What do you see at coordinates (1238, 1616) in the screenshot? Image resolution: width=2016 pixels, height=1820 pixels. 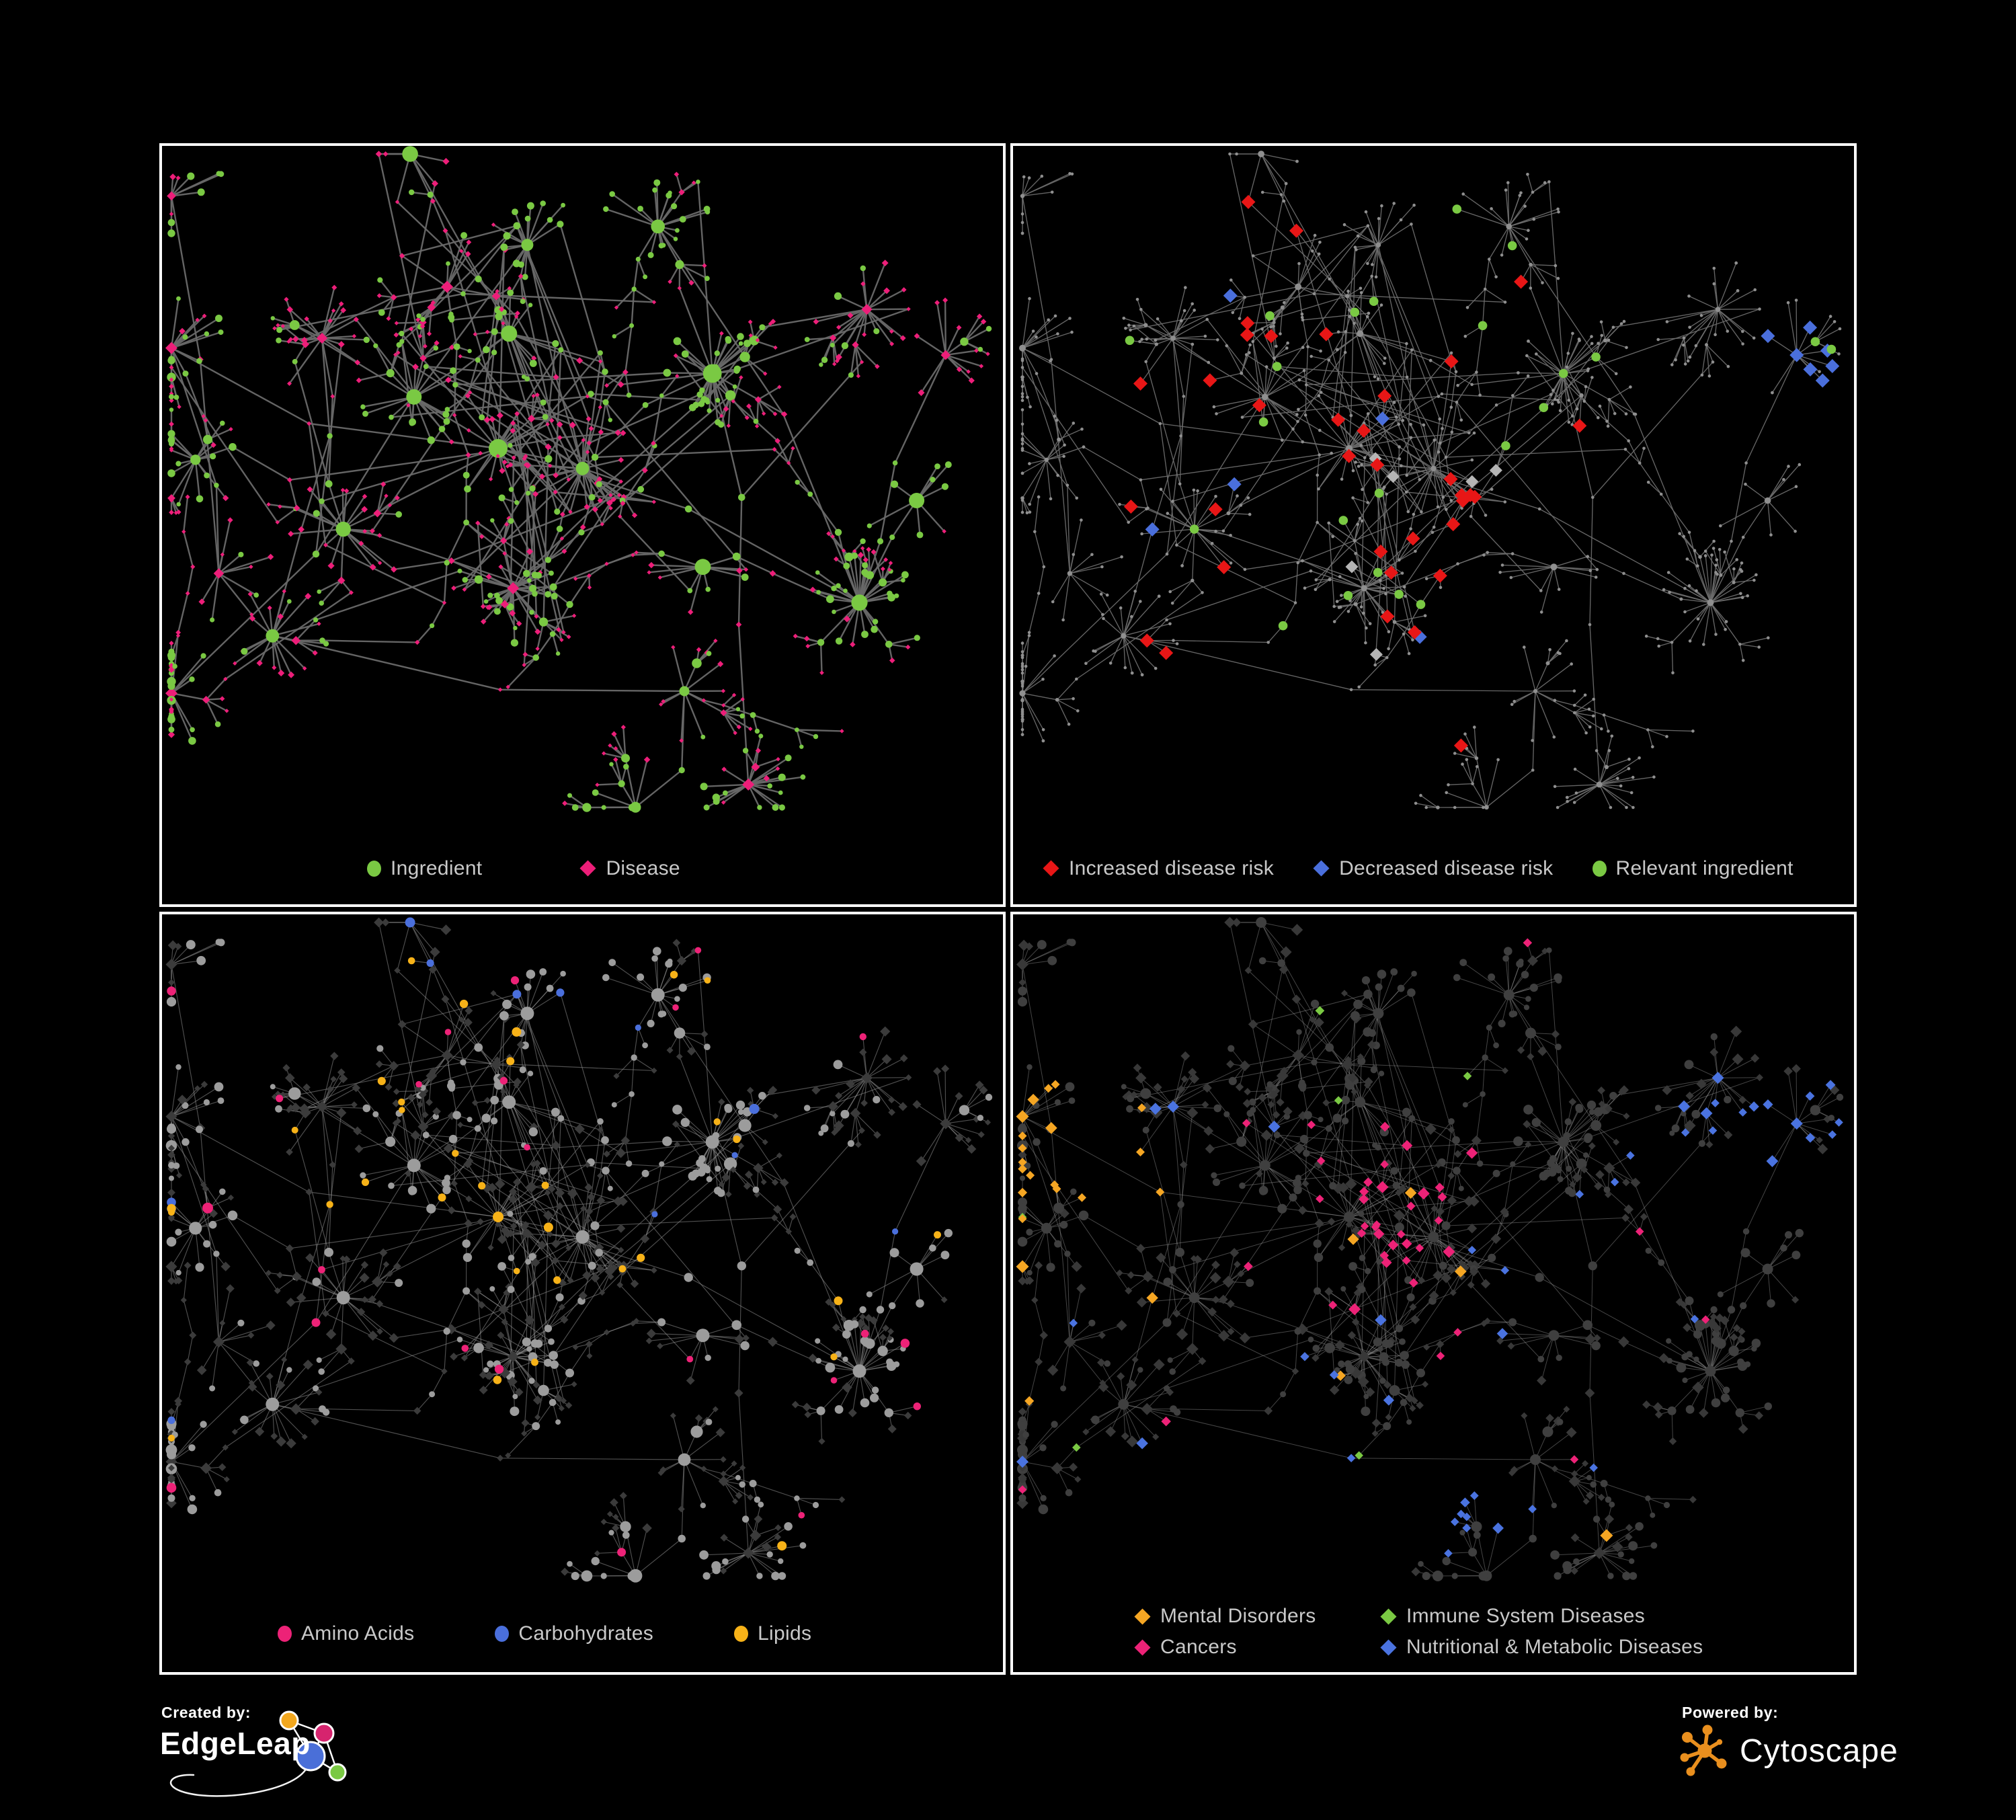 I see `legend-label: Mental Disorders` at bounding box center [1238, 1616].